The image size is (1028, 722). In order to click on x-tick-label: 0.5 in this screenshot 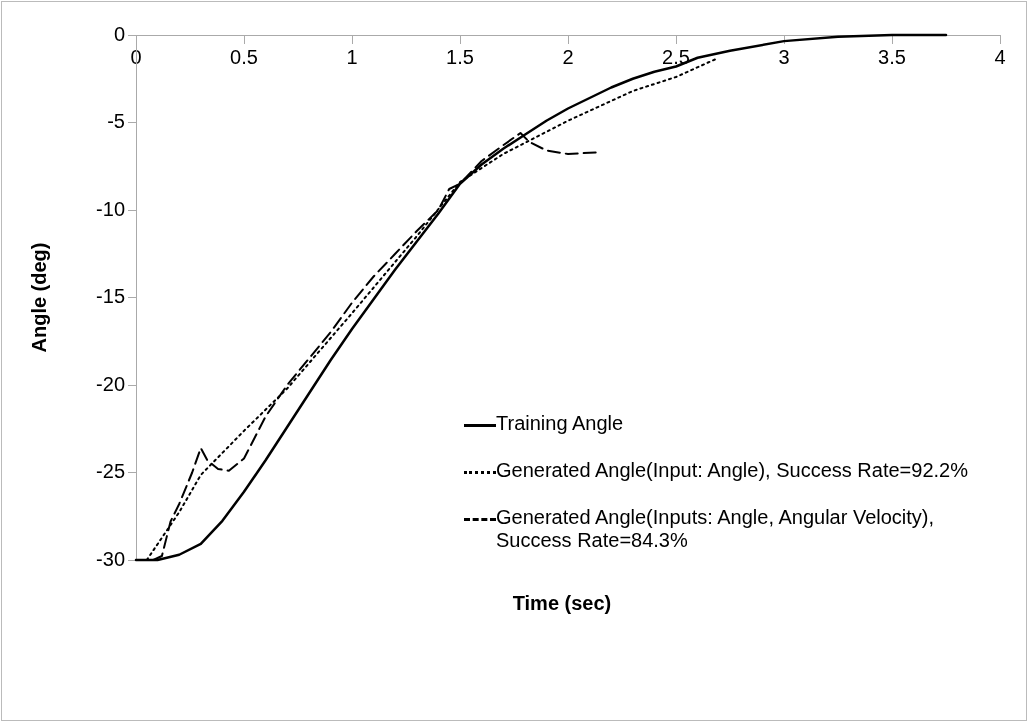, I will do `click(244, 56)`.